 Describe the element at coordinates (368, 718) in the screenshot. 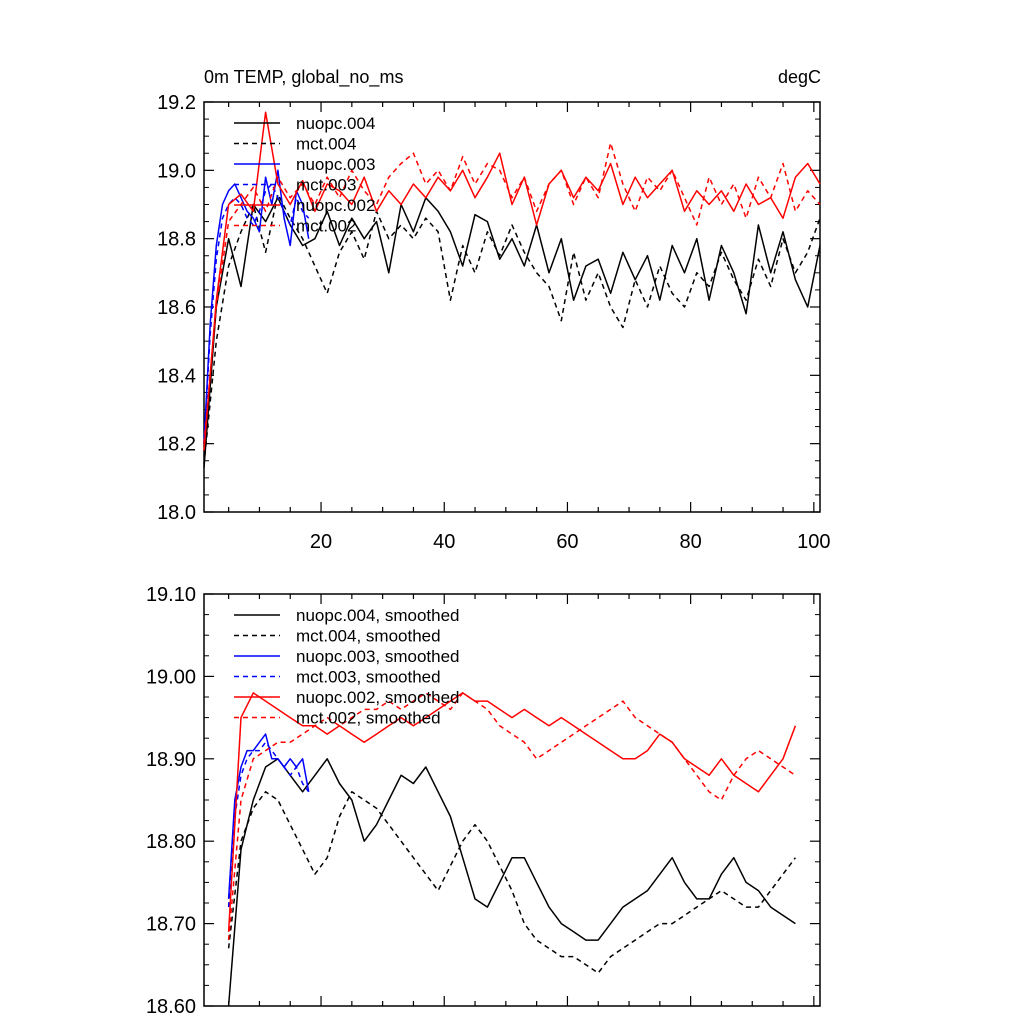

I see `bottom-legend-label-5: mct.002, smoothed` at that location.